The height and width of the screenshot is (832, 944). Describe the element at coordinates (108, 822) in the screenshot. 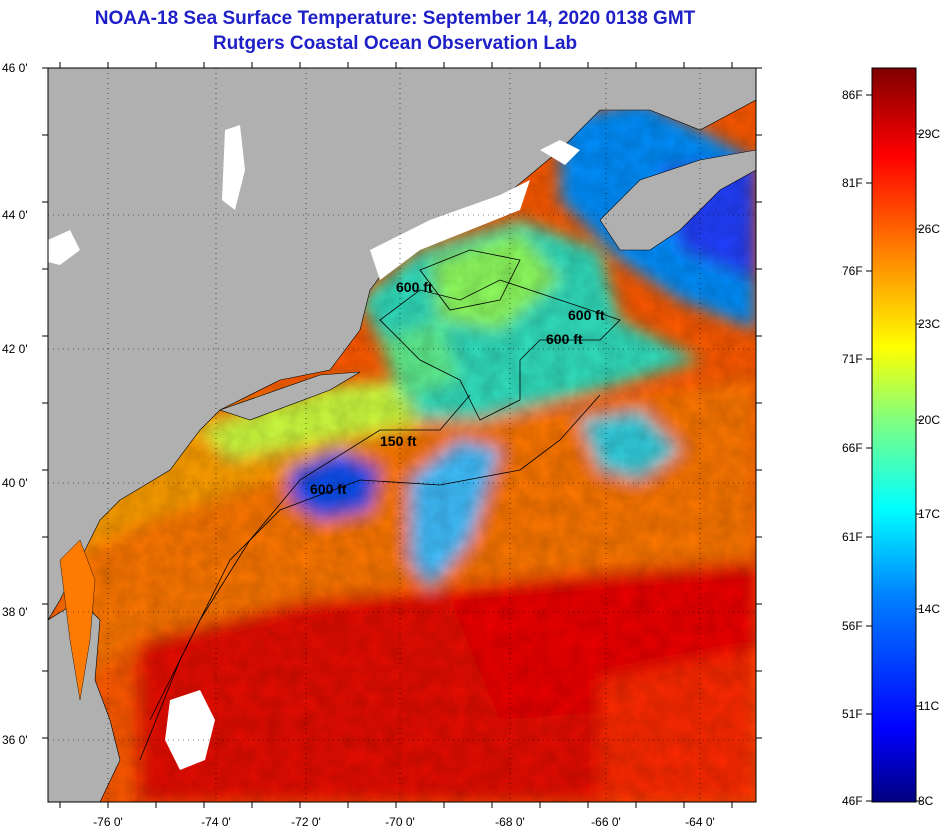

I see `lon-label: -76 0'` at that location.